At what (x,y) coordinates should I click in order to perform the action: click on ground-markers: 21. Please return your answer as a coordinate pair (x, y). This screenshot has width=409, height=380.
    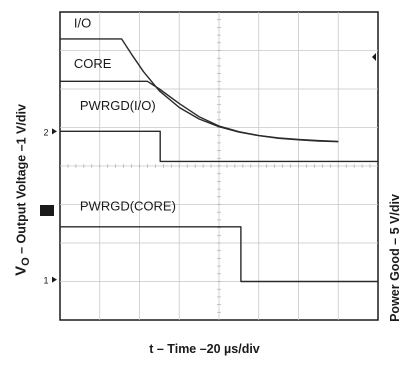
    Looking at the image, I should click on (50, 206).